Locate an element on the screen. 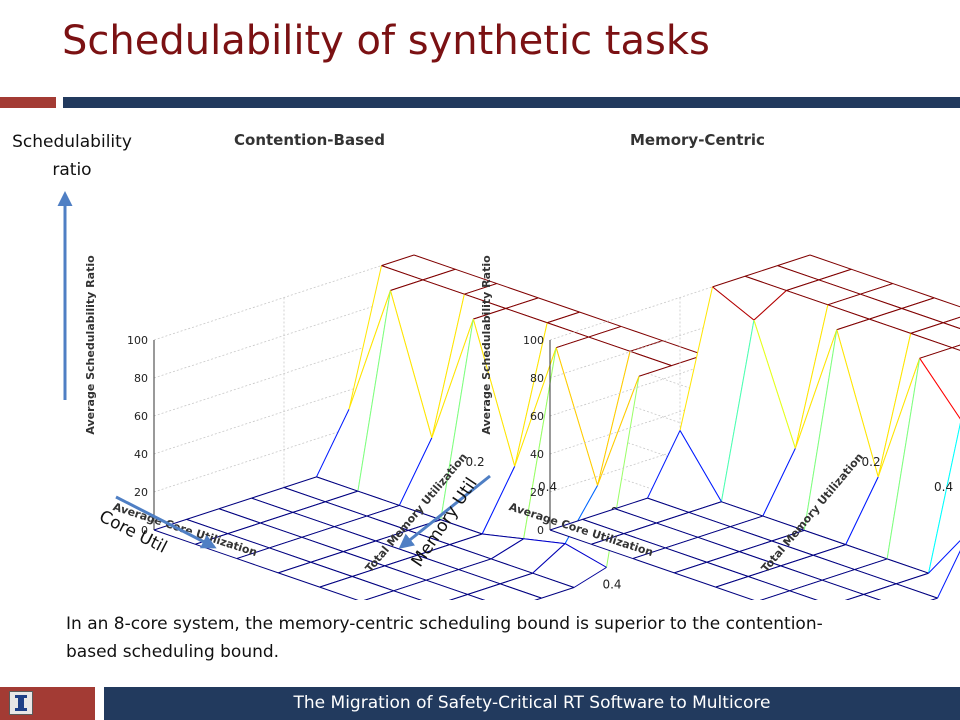 This screenshot has height=720, width=960. z-tick-label: 40 is located at coordinates (141, 454).